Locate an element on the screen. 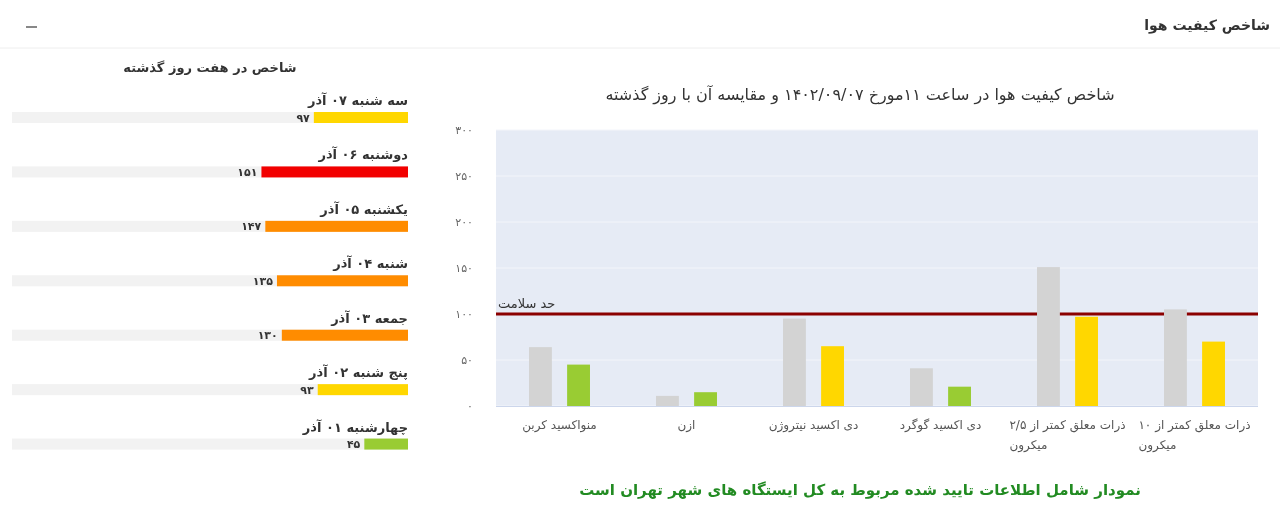 This screenshot has height=519, width=1280. data-label: ۱۵۱ is located at coordinates (247, 172).